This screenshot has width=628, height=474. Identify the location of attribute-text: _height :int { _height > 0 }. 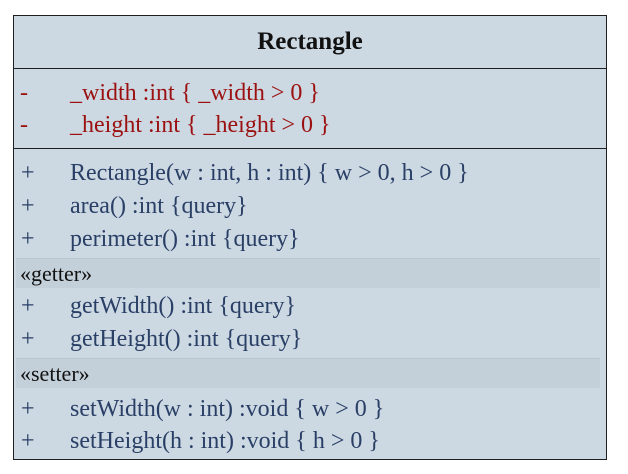
(200, 125).